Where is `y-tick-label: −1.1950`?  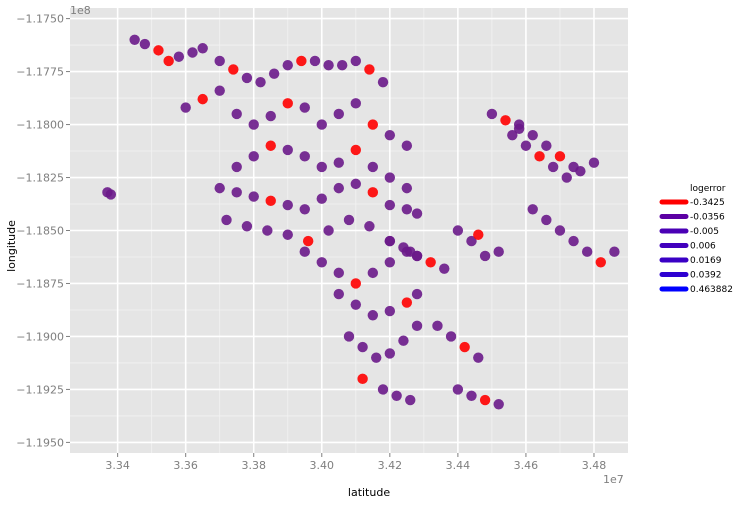 y-tick-label: −1.1950 is located at coordinates (40, 442).